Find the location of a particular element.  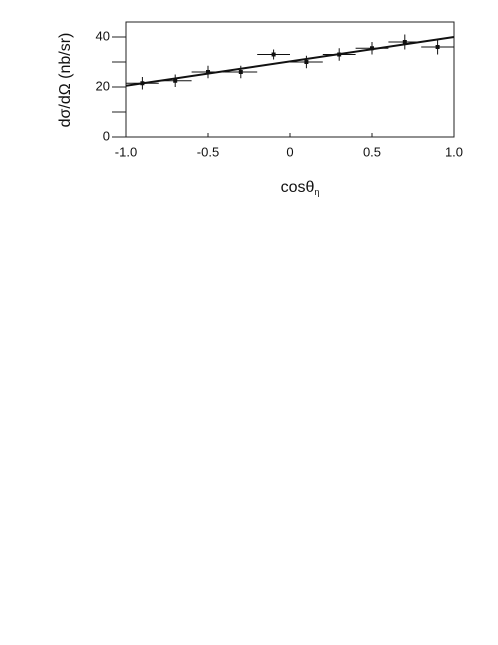

x-tick-label: 0 is located at coordinates (289, 151).